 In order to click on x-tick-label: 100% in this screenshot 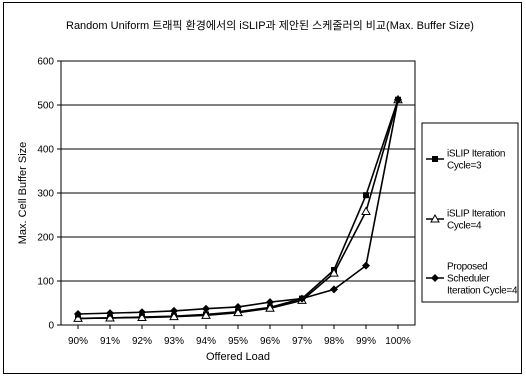, I will do `click(398, 341)`.